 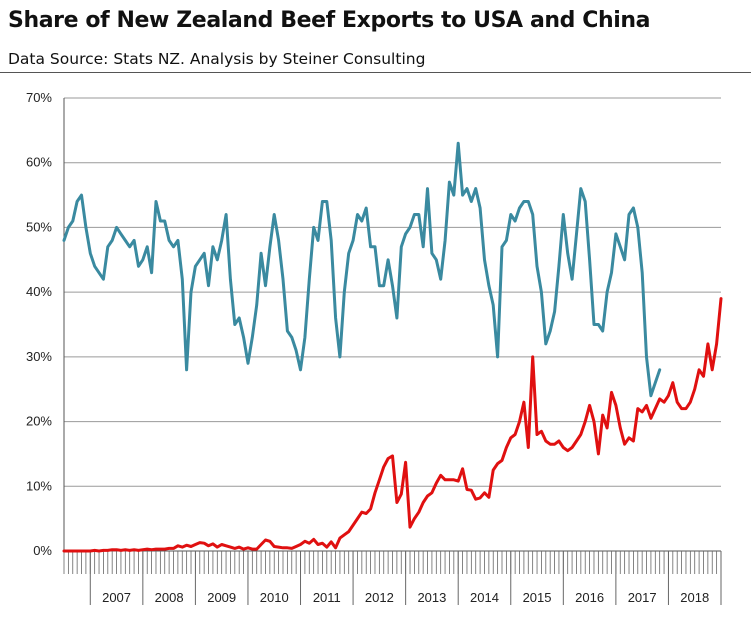 I want to click on y-tick-label: 60%, so click(x=39, y=162).